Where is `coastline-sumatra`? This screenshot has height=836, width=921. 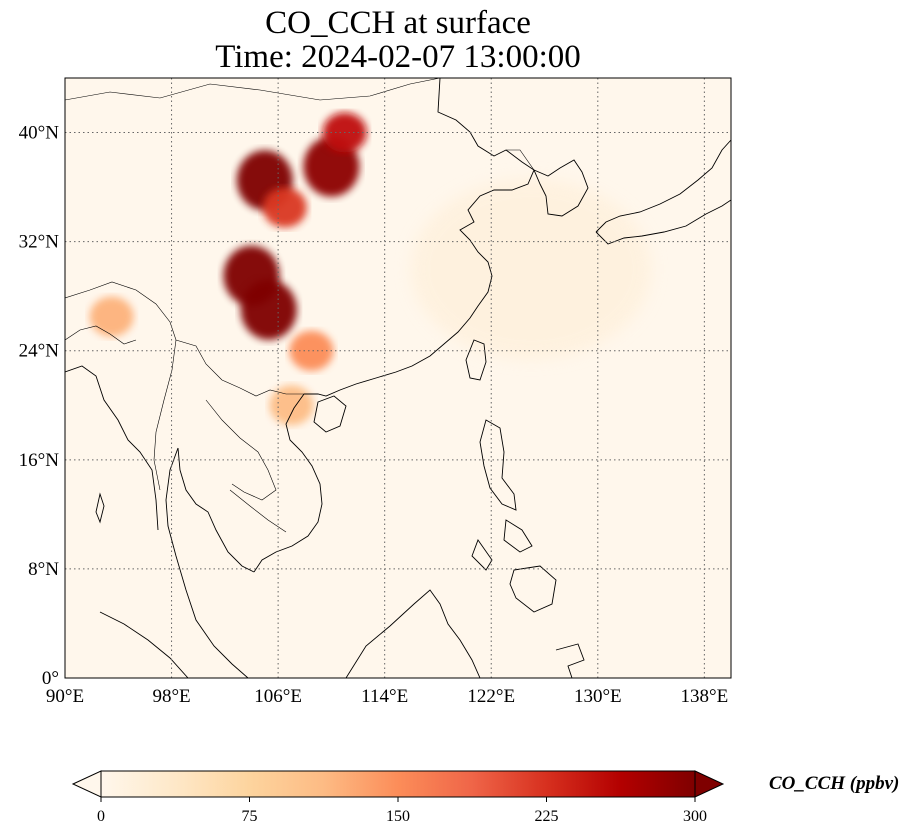
coastline-sumatra is located at coordinates (144, 644).